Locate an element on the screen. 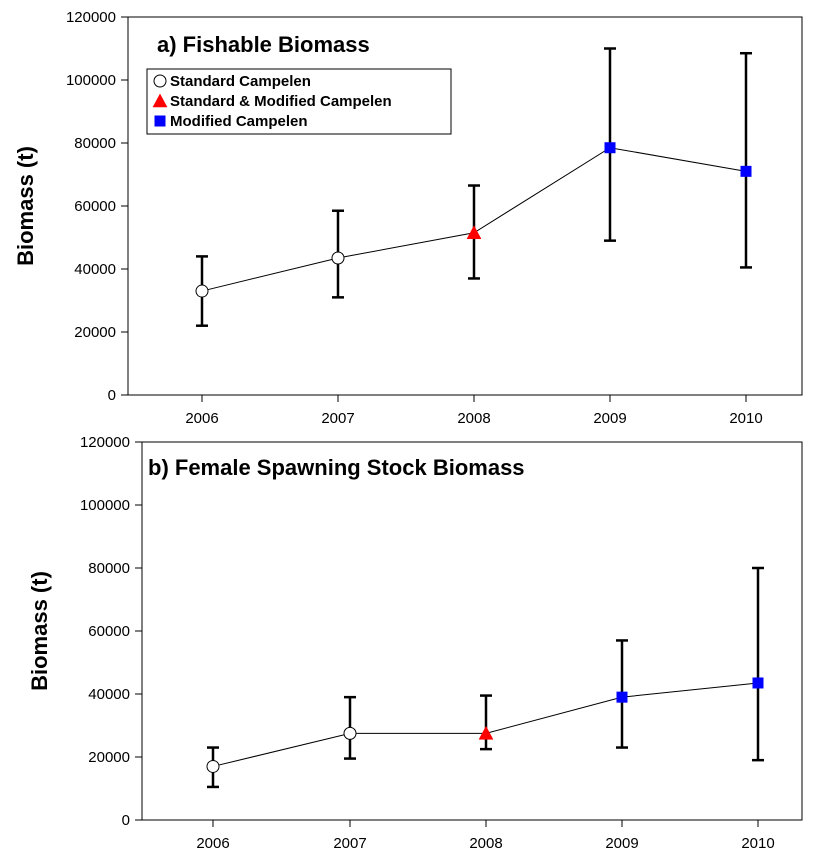 The image size is (814, 861). legend-box is located at coordinates (299, 101).